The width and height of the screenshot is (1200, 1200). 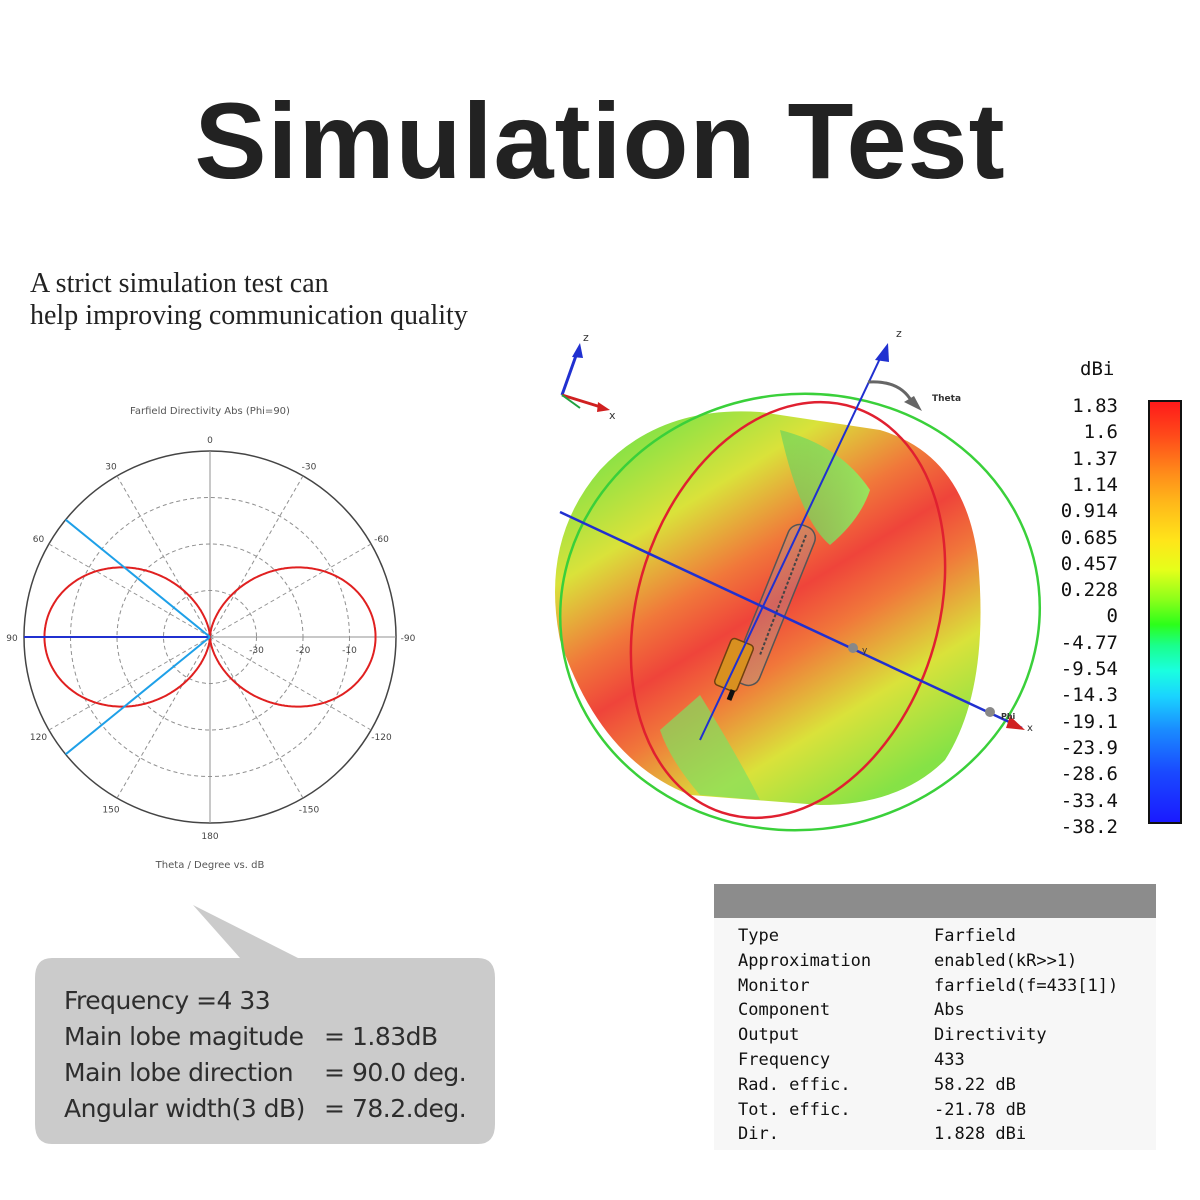 What do you see at coordinates (990, 1035) in the screenshot?
I see `table-row-value: Directivity` at bounding box center [990, 1035].